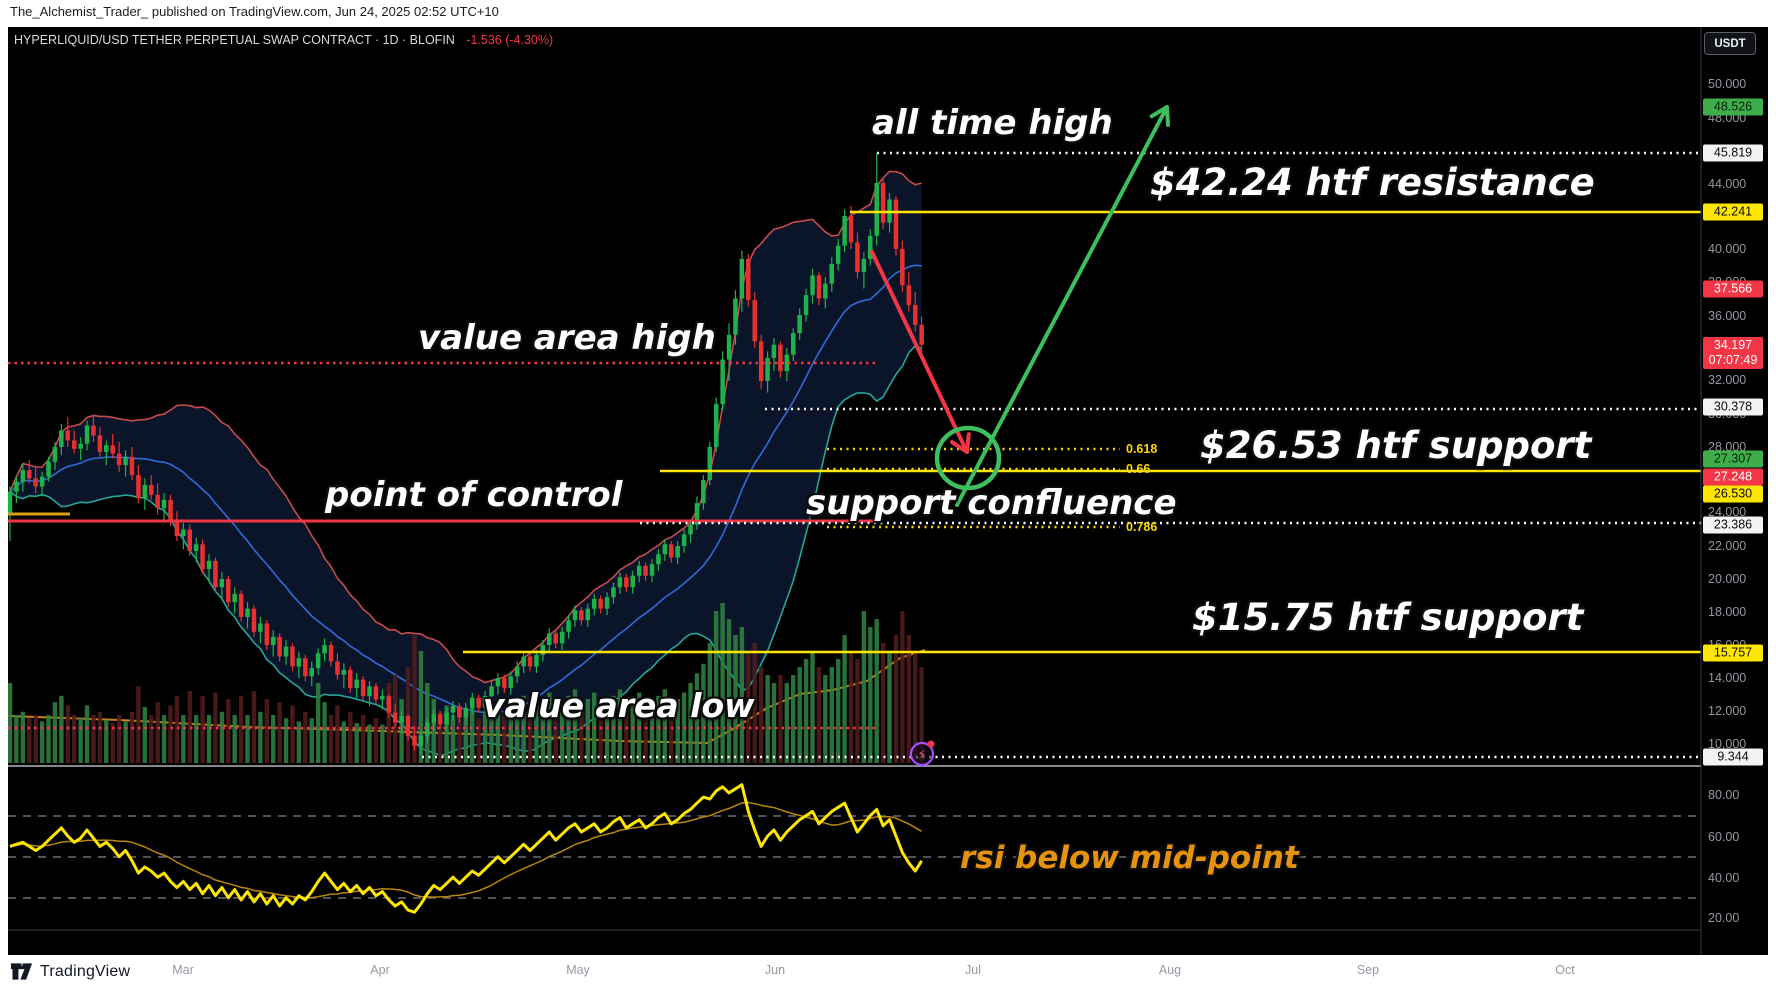 Image resolution: width=1776 pixels, height=990 pixels. I want to click on resistance-price: 42.241, so click(1733, 212).